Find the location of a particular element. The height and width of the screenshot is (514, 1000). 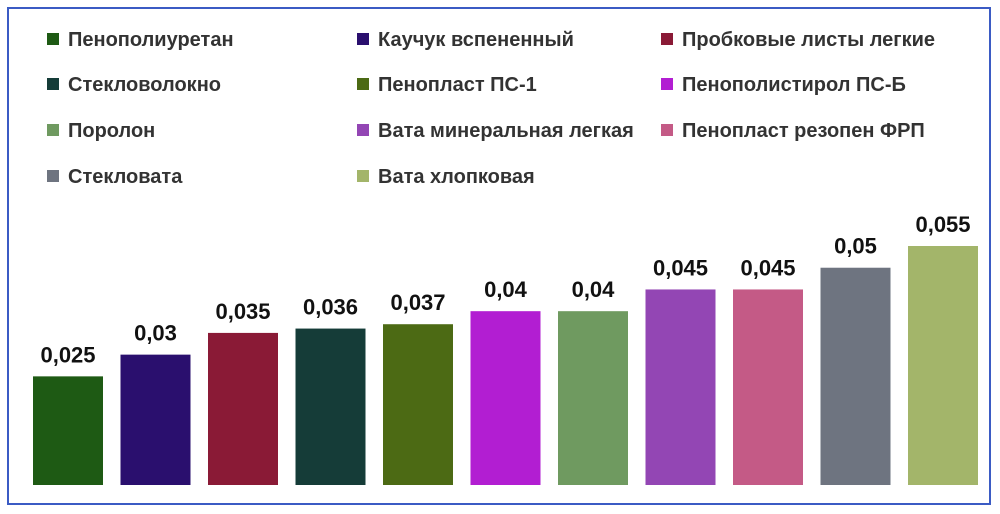

legend-label: Пенополистирол ПС-Б is located at coordinates (794, 85).